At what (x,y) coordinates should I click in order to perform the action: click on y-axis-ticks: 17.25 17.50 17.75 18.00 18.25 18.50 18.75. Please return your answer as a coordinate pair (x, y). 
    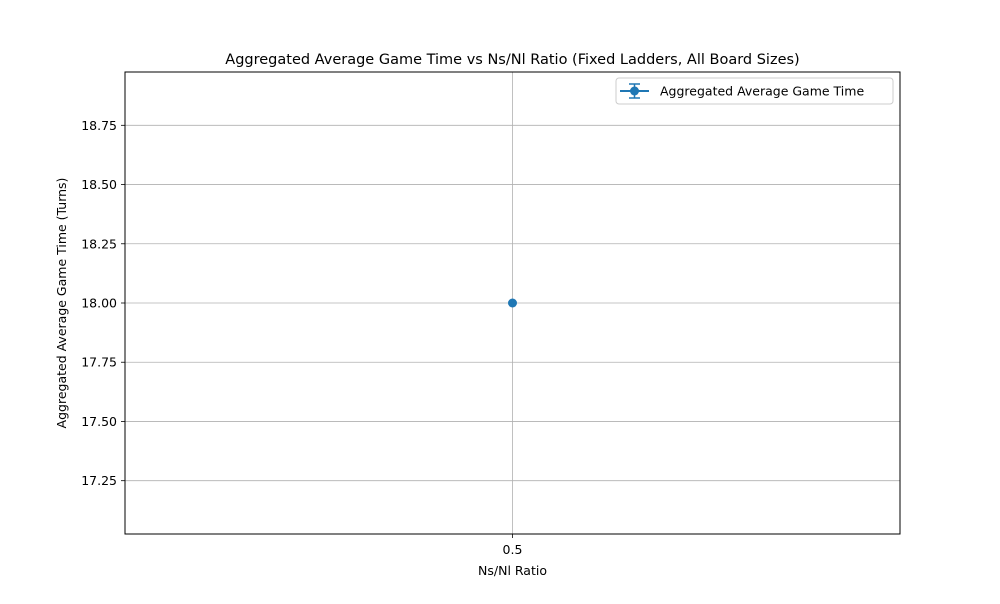
    Looking at the image, I should click on (103, 303).